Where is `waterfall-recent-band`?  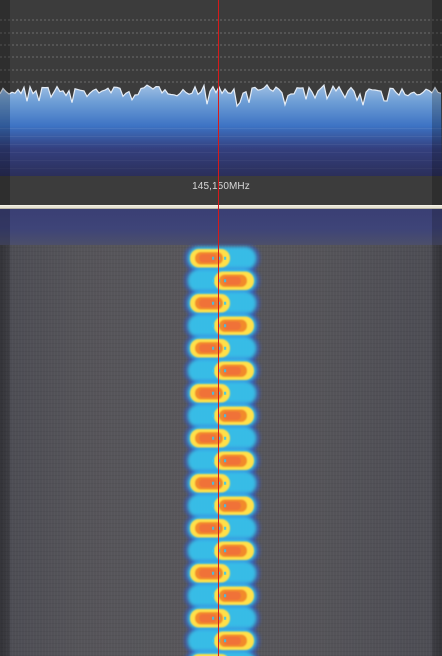 waterfall-recent-band is located at coordinates (221, 227).